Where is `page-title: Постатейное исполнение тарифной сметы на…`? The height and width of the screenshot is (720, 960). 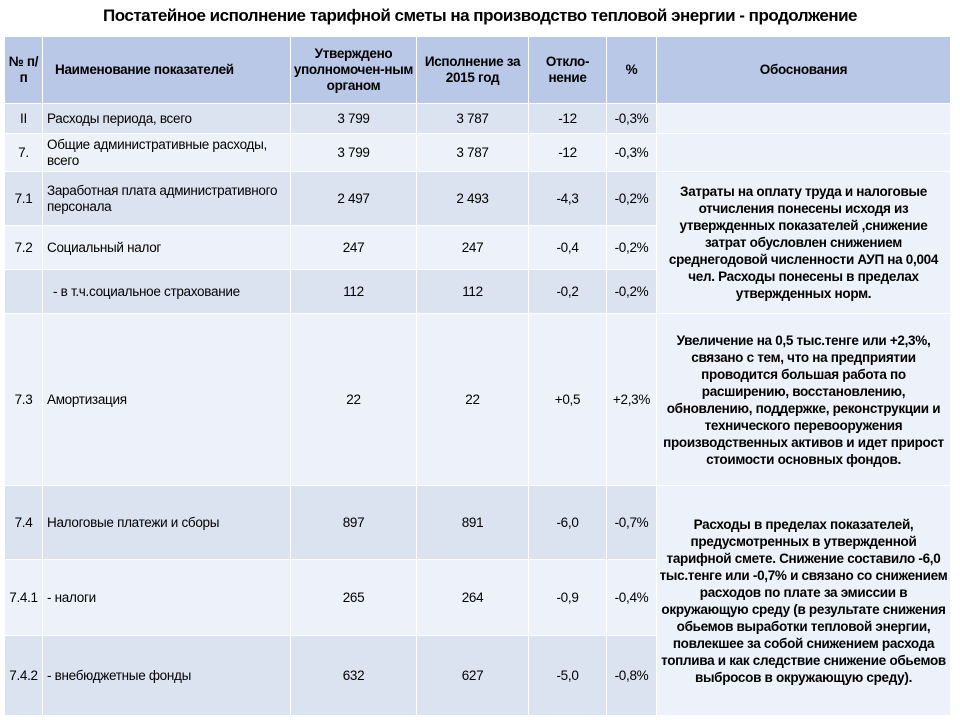
page-title: Постатейное исполнение тарифной сметы на… is located at coordinates (480, 15).